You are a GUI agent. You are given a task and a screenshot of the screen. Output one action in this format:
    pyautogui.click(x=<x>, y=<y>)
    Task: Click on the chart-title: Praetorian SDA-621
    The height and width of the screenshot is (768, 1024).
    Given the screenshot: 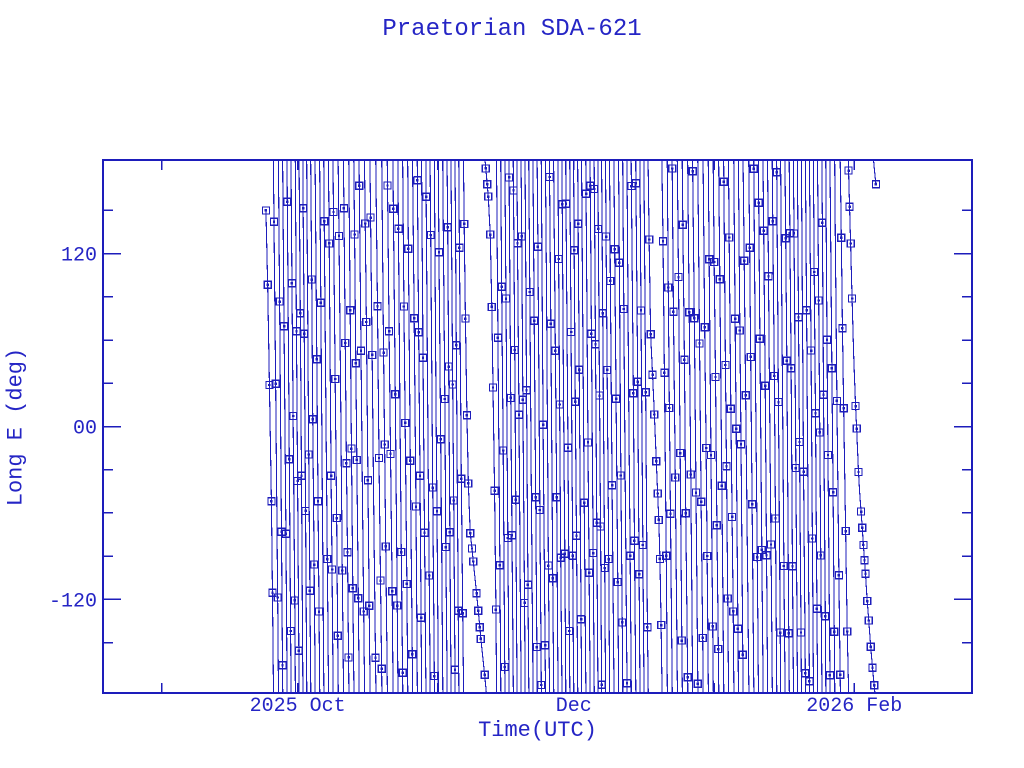 What is the action you would take?
    pyautogui.click(x=512, y=29)
    